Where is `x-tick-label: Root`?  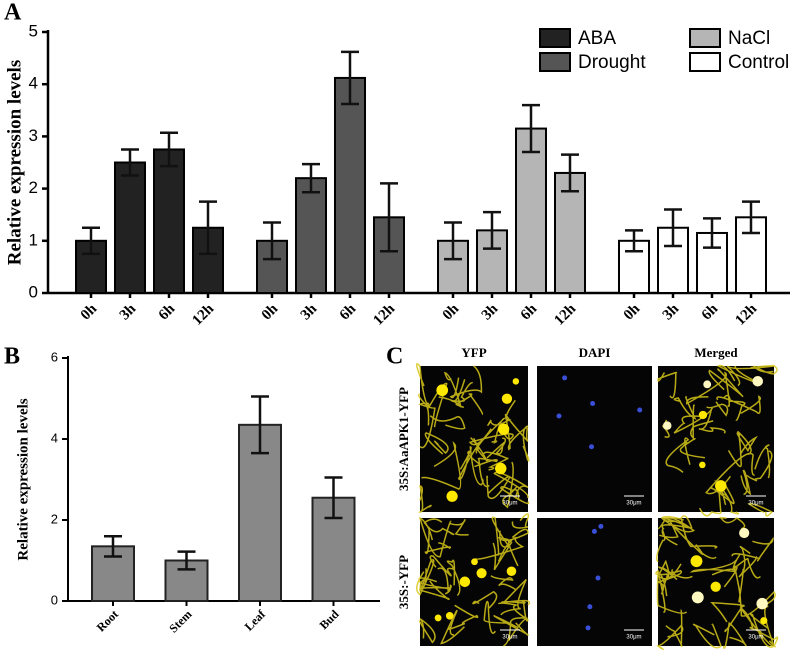
x-tick-label: Root is located at coordinates (107, 620).